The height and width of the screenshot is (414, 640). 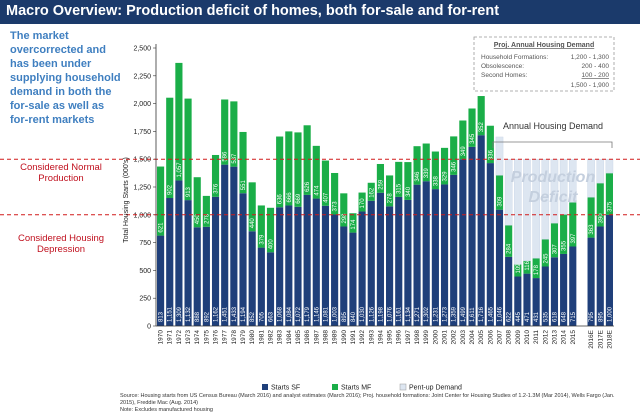 What do you see at coordinates (290, 314) in the screenshot?
I see `data-label-sf: 1,084` at bounding box center [290, 314].